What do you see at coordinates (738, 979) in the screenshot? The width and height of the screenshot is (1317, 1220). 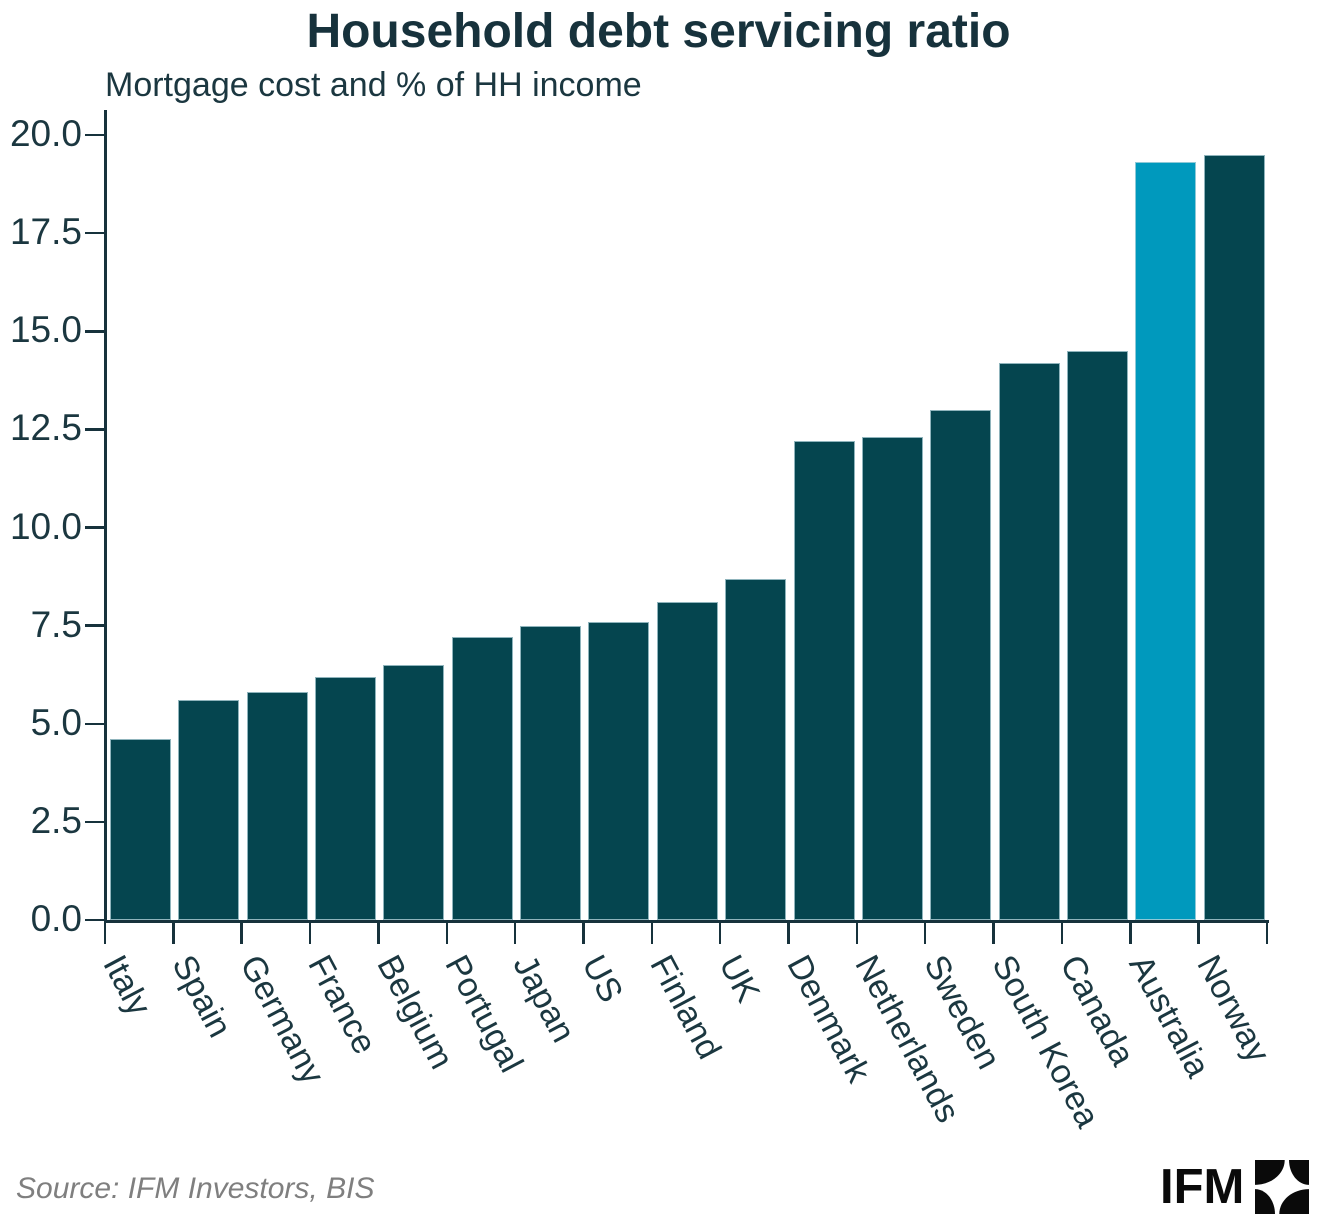 I see `x-tick-label-uk: UK` at bounding box center [738, 979].